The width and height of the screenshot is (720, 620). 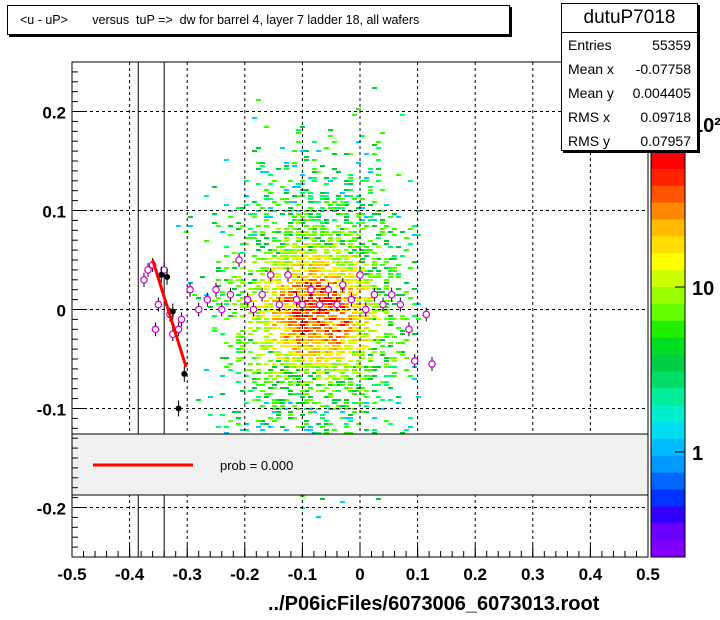 I want to click on profile-point-solid, so click(x=167, y=276).